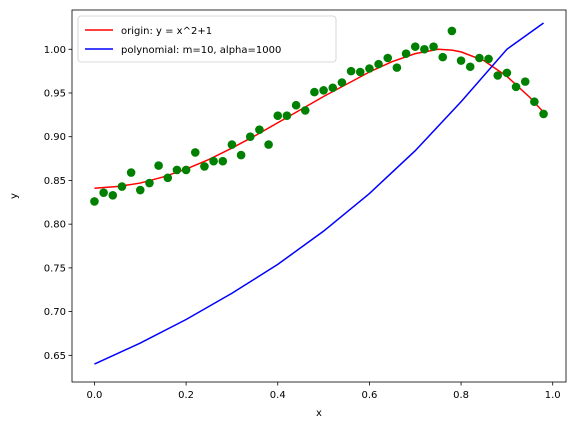 The height and width of the screenshot is (432, 576). I want to click on x-tick-label: 0.8, so click(461, 395).